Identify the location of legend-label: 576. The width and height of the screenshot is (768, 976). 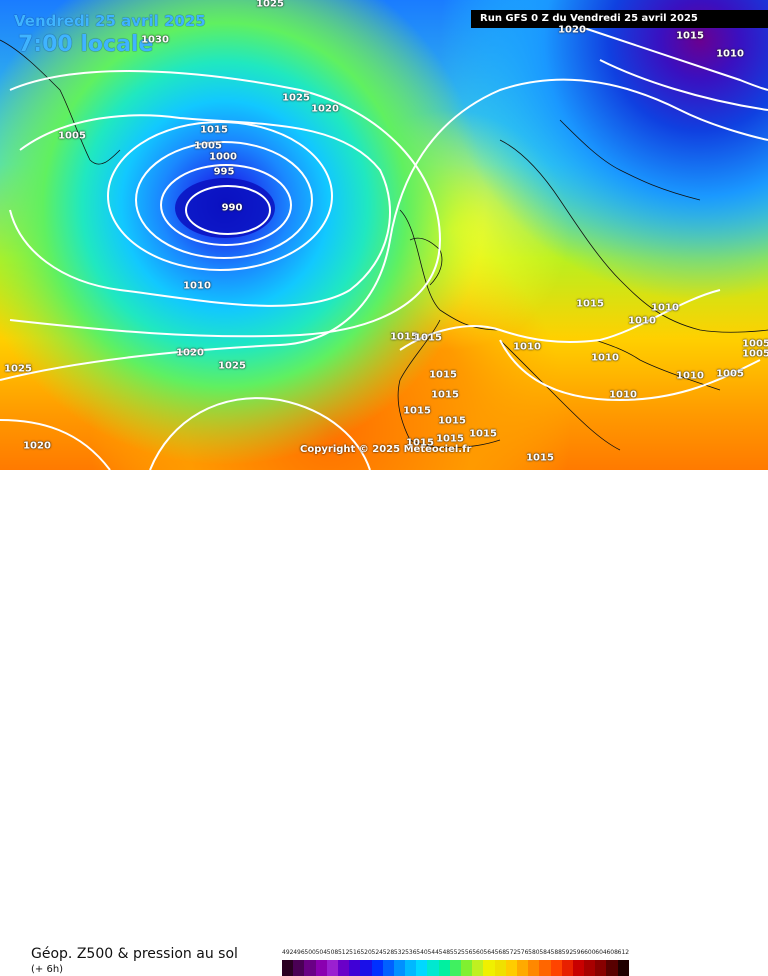
(522, 952).